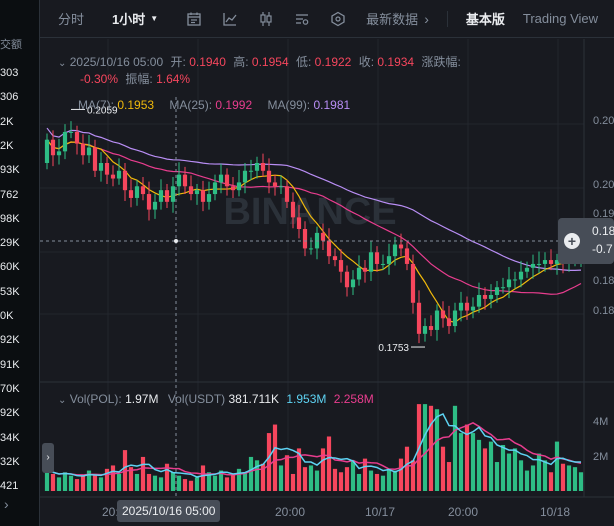 Image resolution: width=614 pixels, height=526 pixels. I want to click on amplitude-label: 振幅:, so click(139, 79).